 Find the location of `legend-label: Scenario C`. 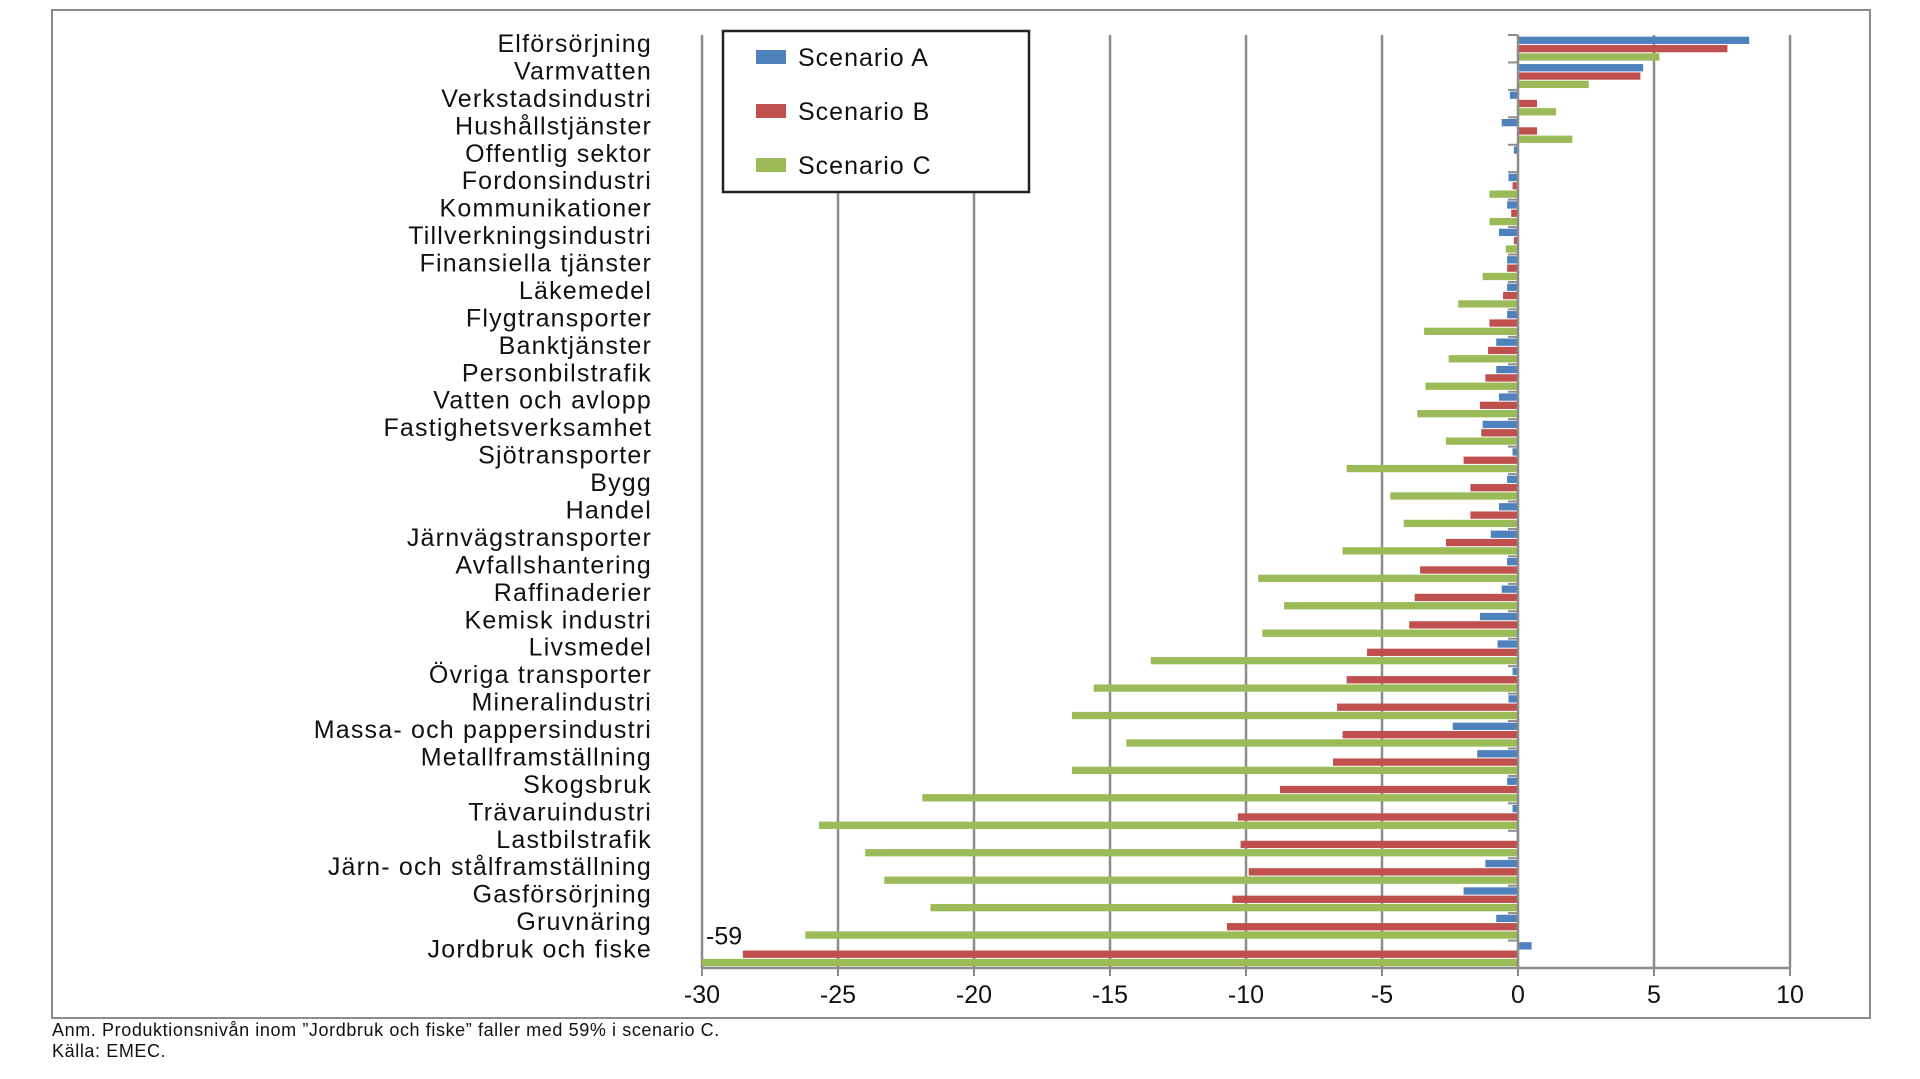

legend-label: Scenario C is located at coordinates (865, 166).